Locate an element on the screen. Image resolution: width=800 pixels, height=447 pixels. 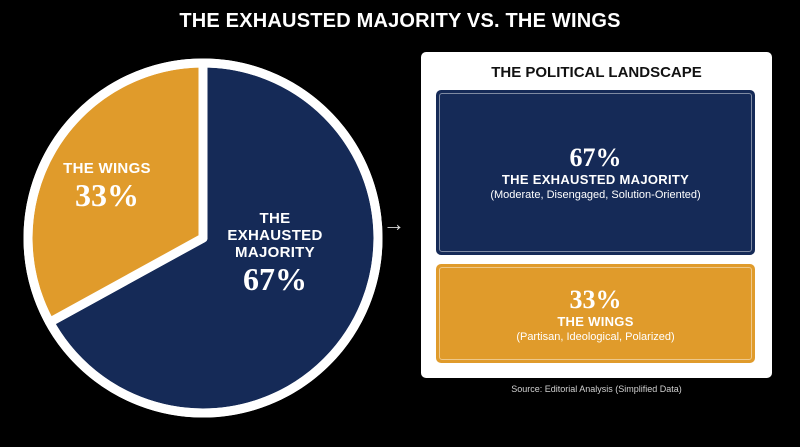
majority-box-border is located at coordinates (595, 172).